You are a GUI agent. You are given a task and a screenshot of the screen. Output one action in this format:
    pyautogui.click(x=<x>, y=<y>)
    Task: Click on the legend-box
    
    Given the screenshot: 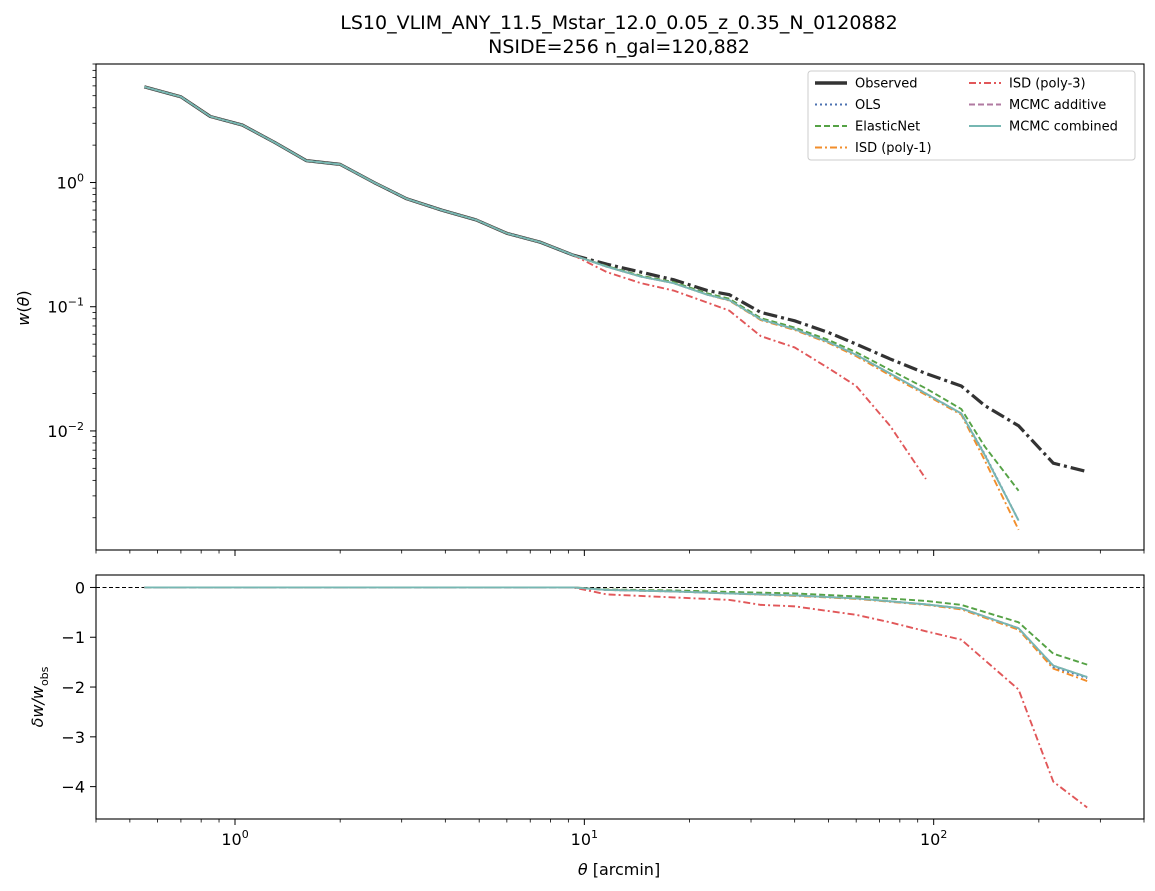 What is the action you would take?
    pyautogui.click(x=971, y=115)
    